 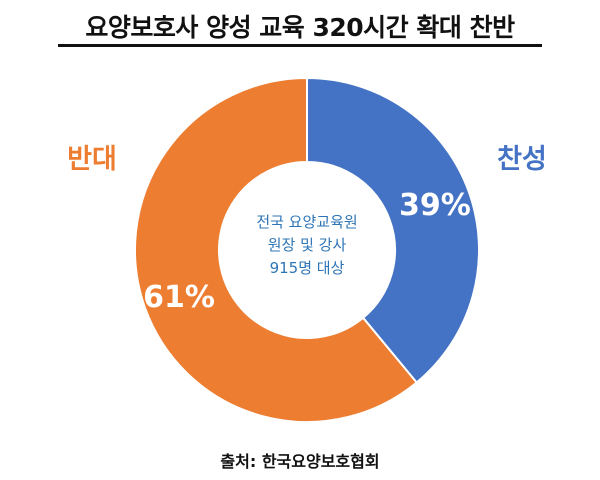 I want to click on data-label-반대: 61%, so click(x=179, y=297).